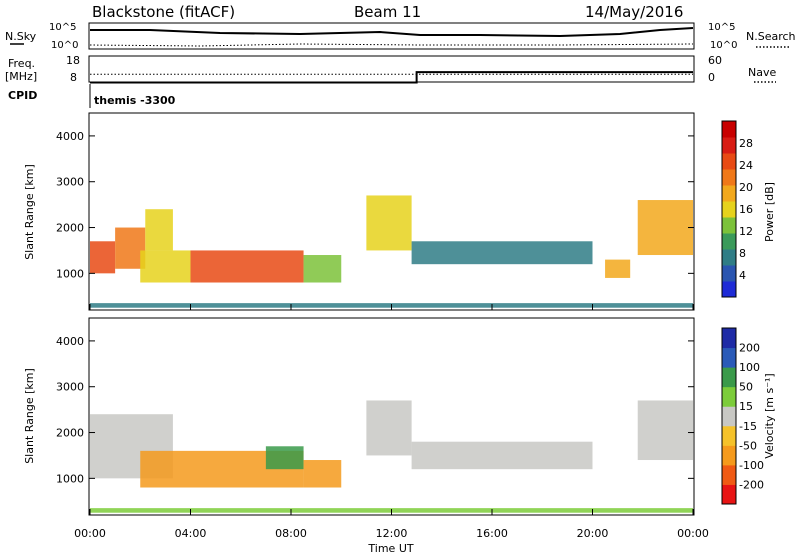 This screenshot has height=554, width=800. I want to click on noise-panel-frame, so click(391, 36).